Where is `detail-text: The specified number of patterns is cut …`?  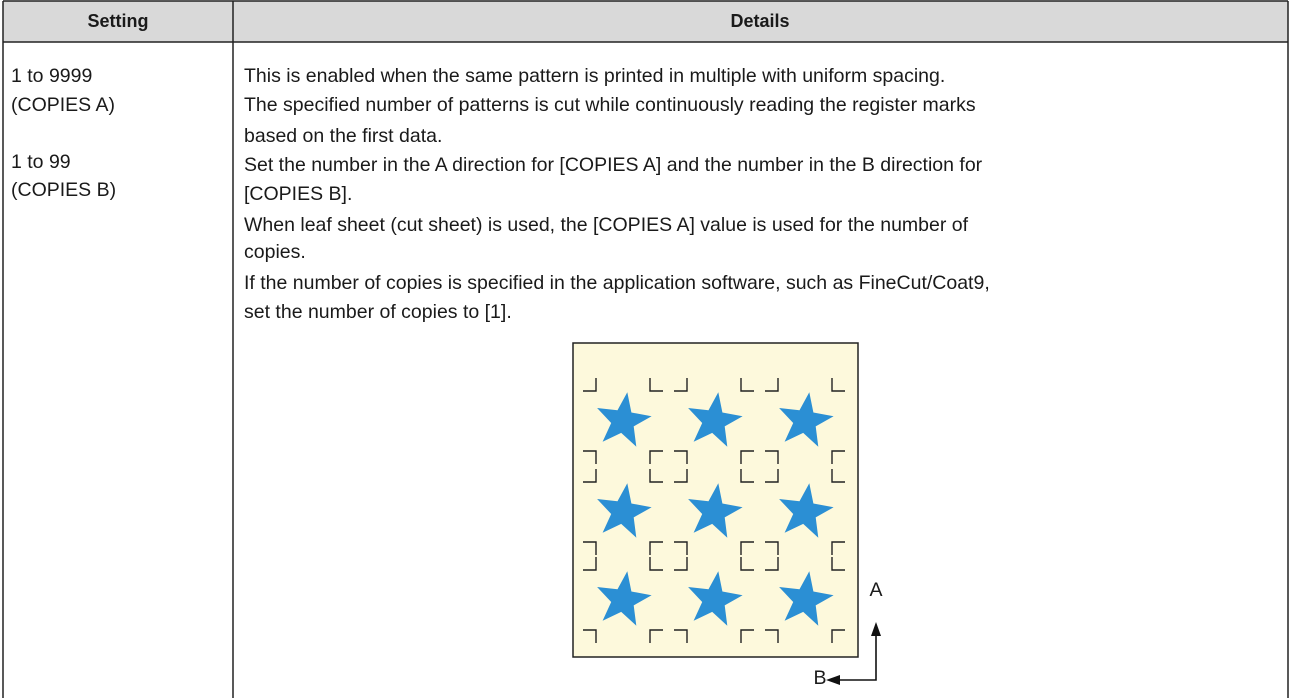 detail-text: The specified number of patterns is cut … is located at coordinates (610, 105).